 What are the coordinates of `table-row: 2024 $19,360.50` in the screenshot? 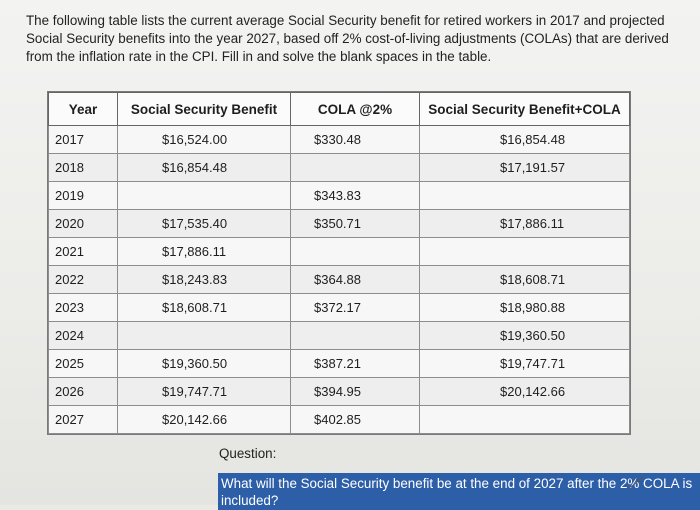 It's located at (339, 335).